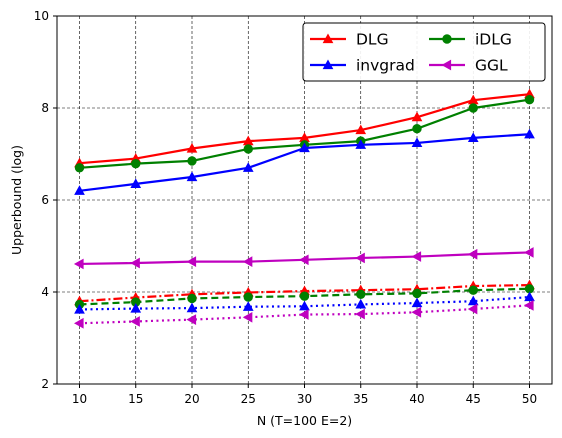  Describe the element at coordinates (493, 40) in the screenshot. I see `legend-label: iDLG` at that location.